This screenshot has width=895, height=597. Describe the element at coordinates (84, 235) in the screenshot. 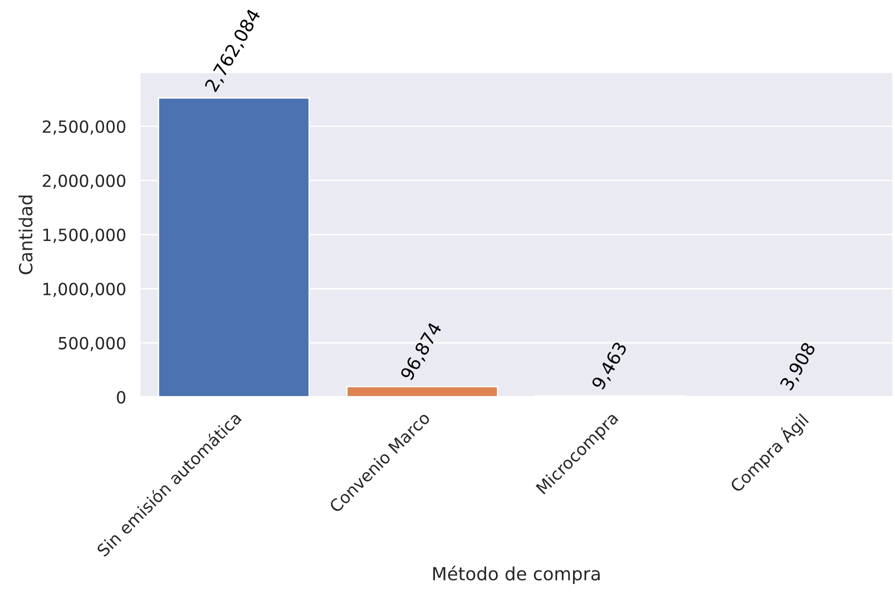

I see `y-tick-label: 1,500,000` at that location.